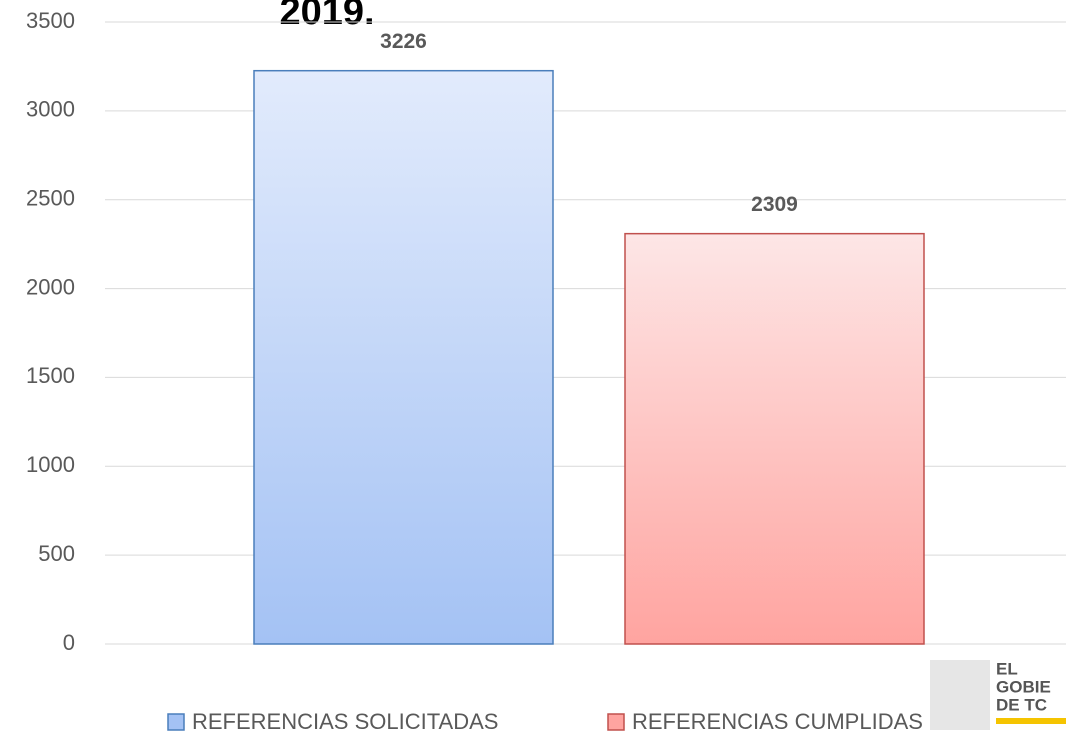 This screenshot has height=733, width=1066. I want to click on y-tick-label: 2500, so click(50, 198).